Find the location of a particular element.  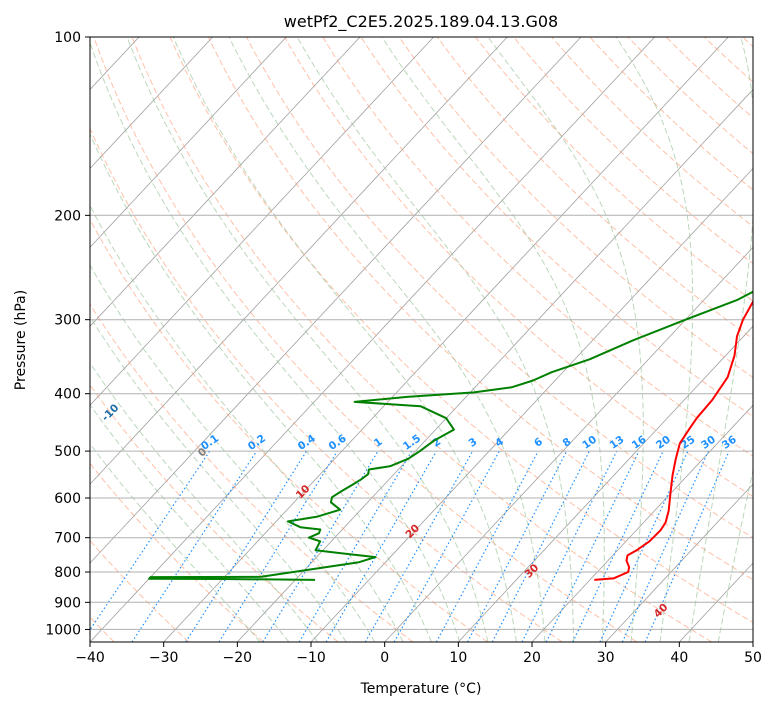

y-tick-label: 600 is located at coordinates (67, 499).